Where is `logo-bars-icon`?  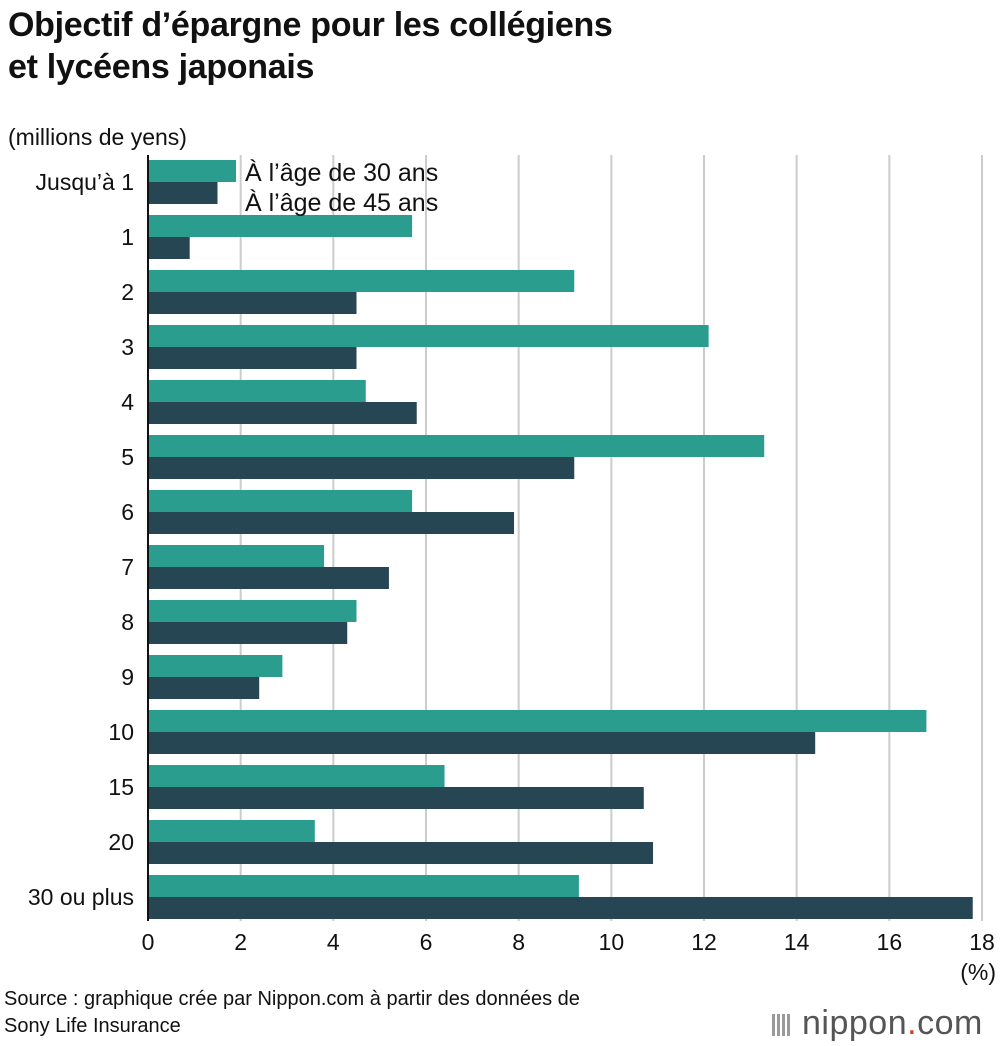
logo-bars-icon is located at coordinates (782, 1023).